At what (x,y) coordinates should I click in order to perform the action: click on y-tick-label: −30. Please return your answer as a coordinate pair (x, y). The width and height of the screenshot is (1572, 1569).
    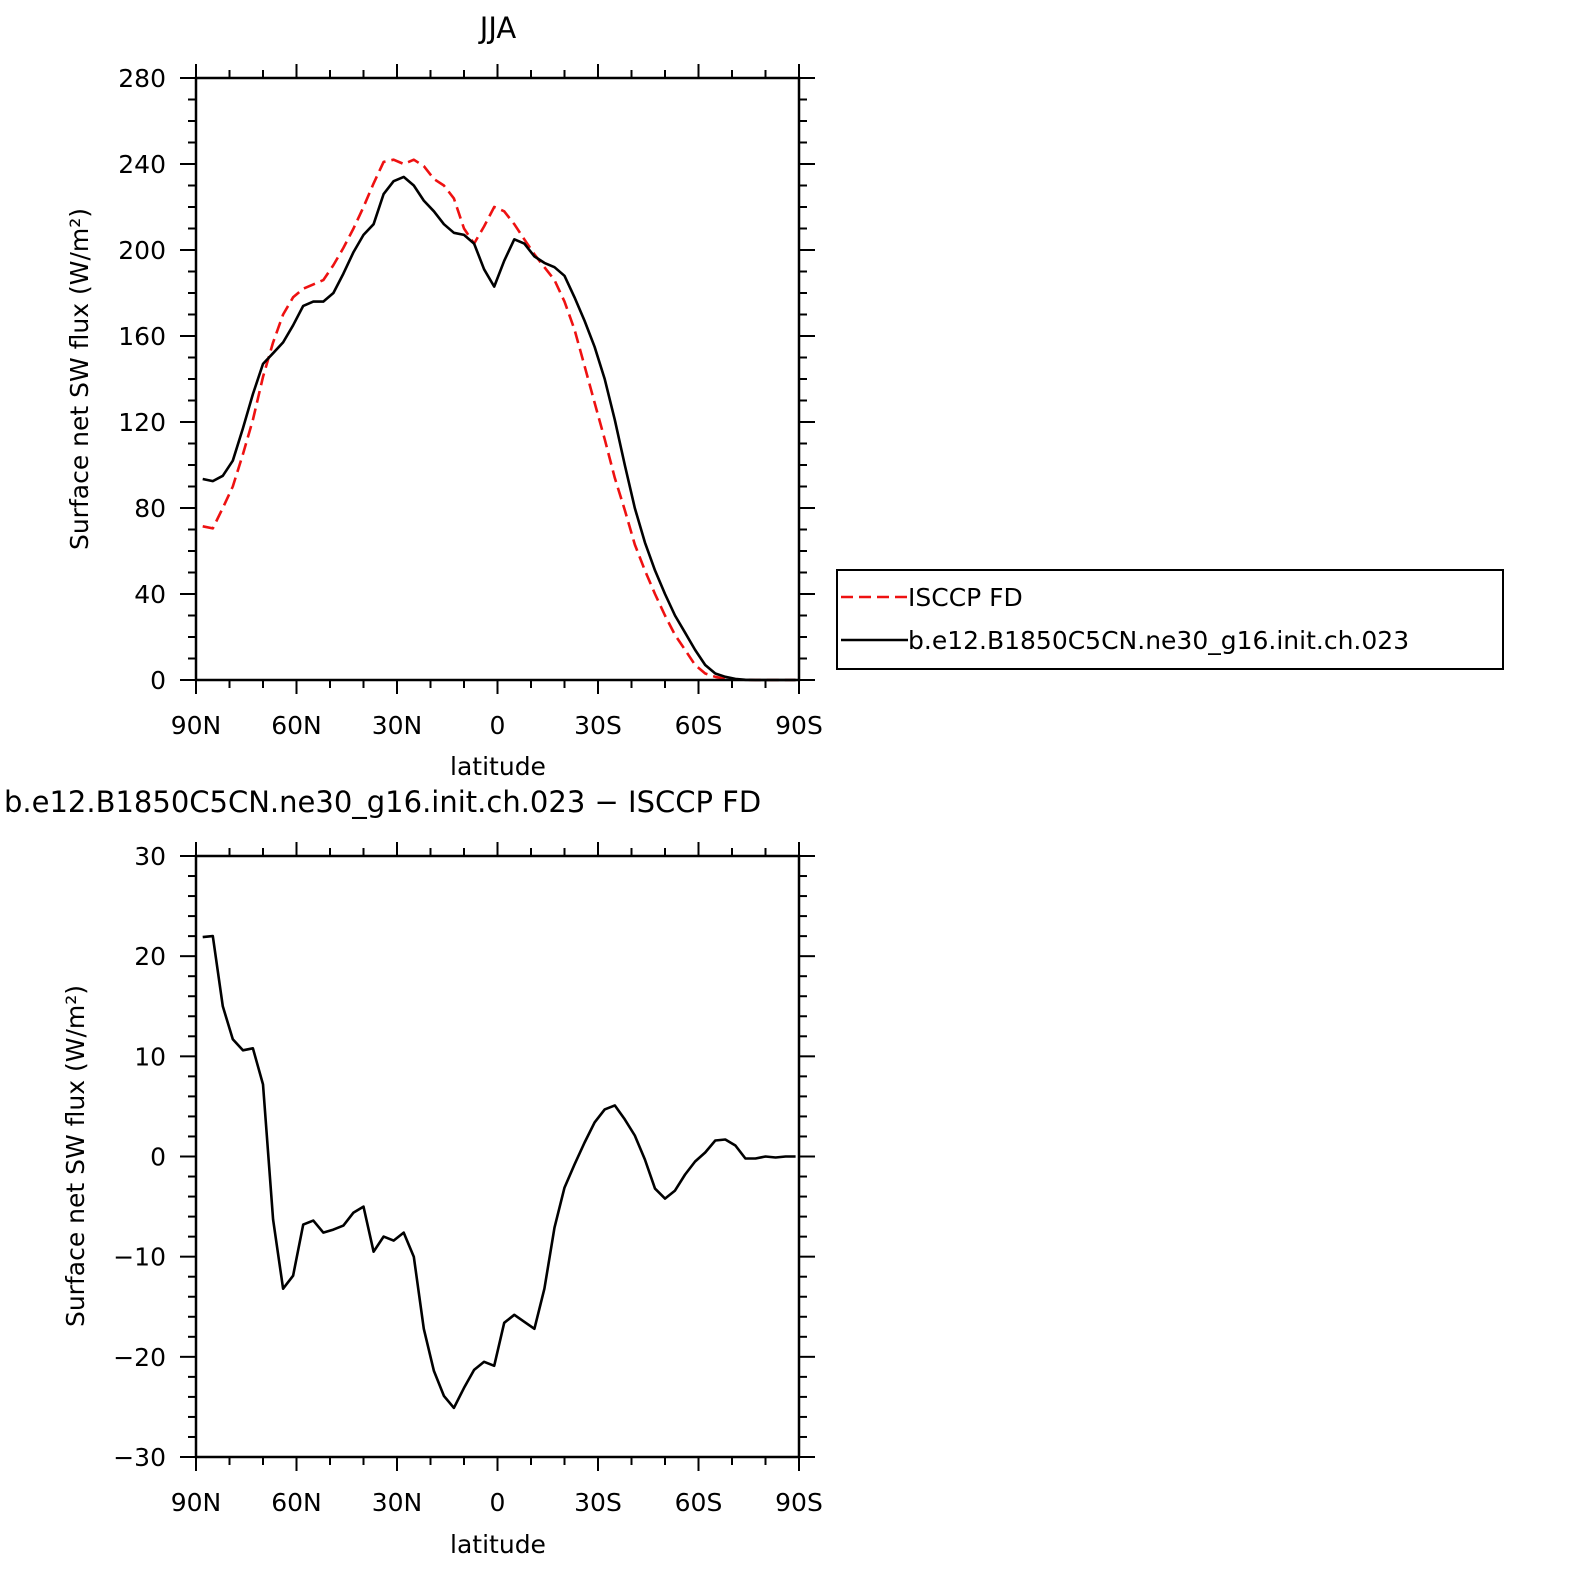
    Looking at the image, I should click on (139, 1457).